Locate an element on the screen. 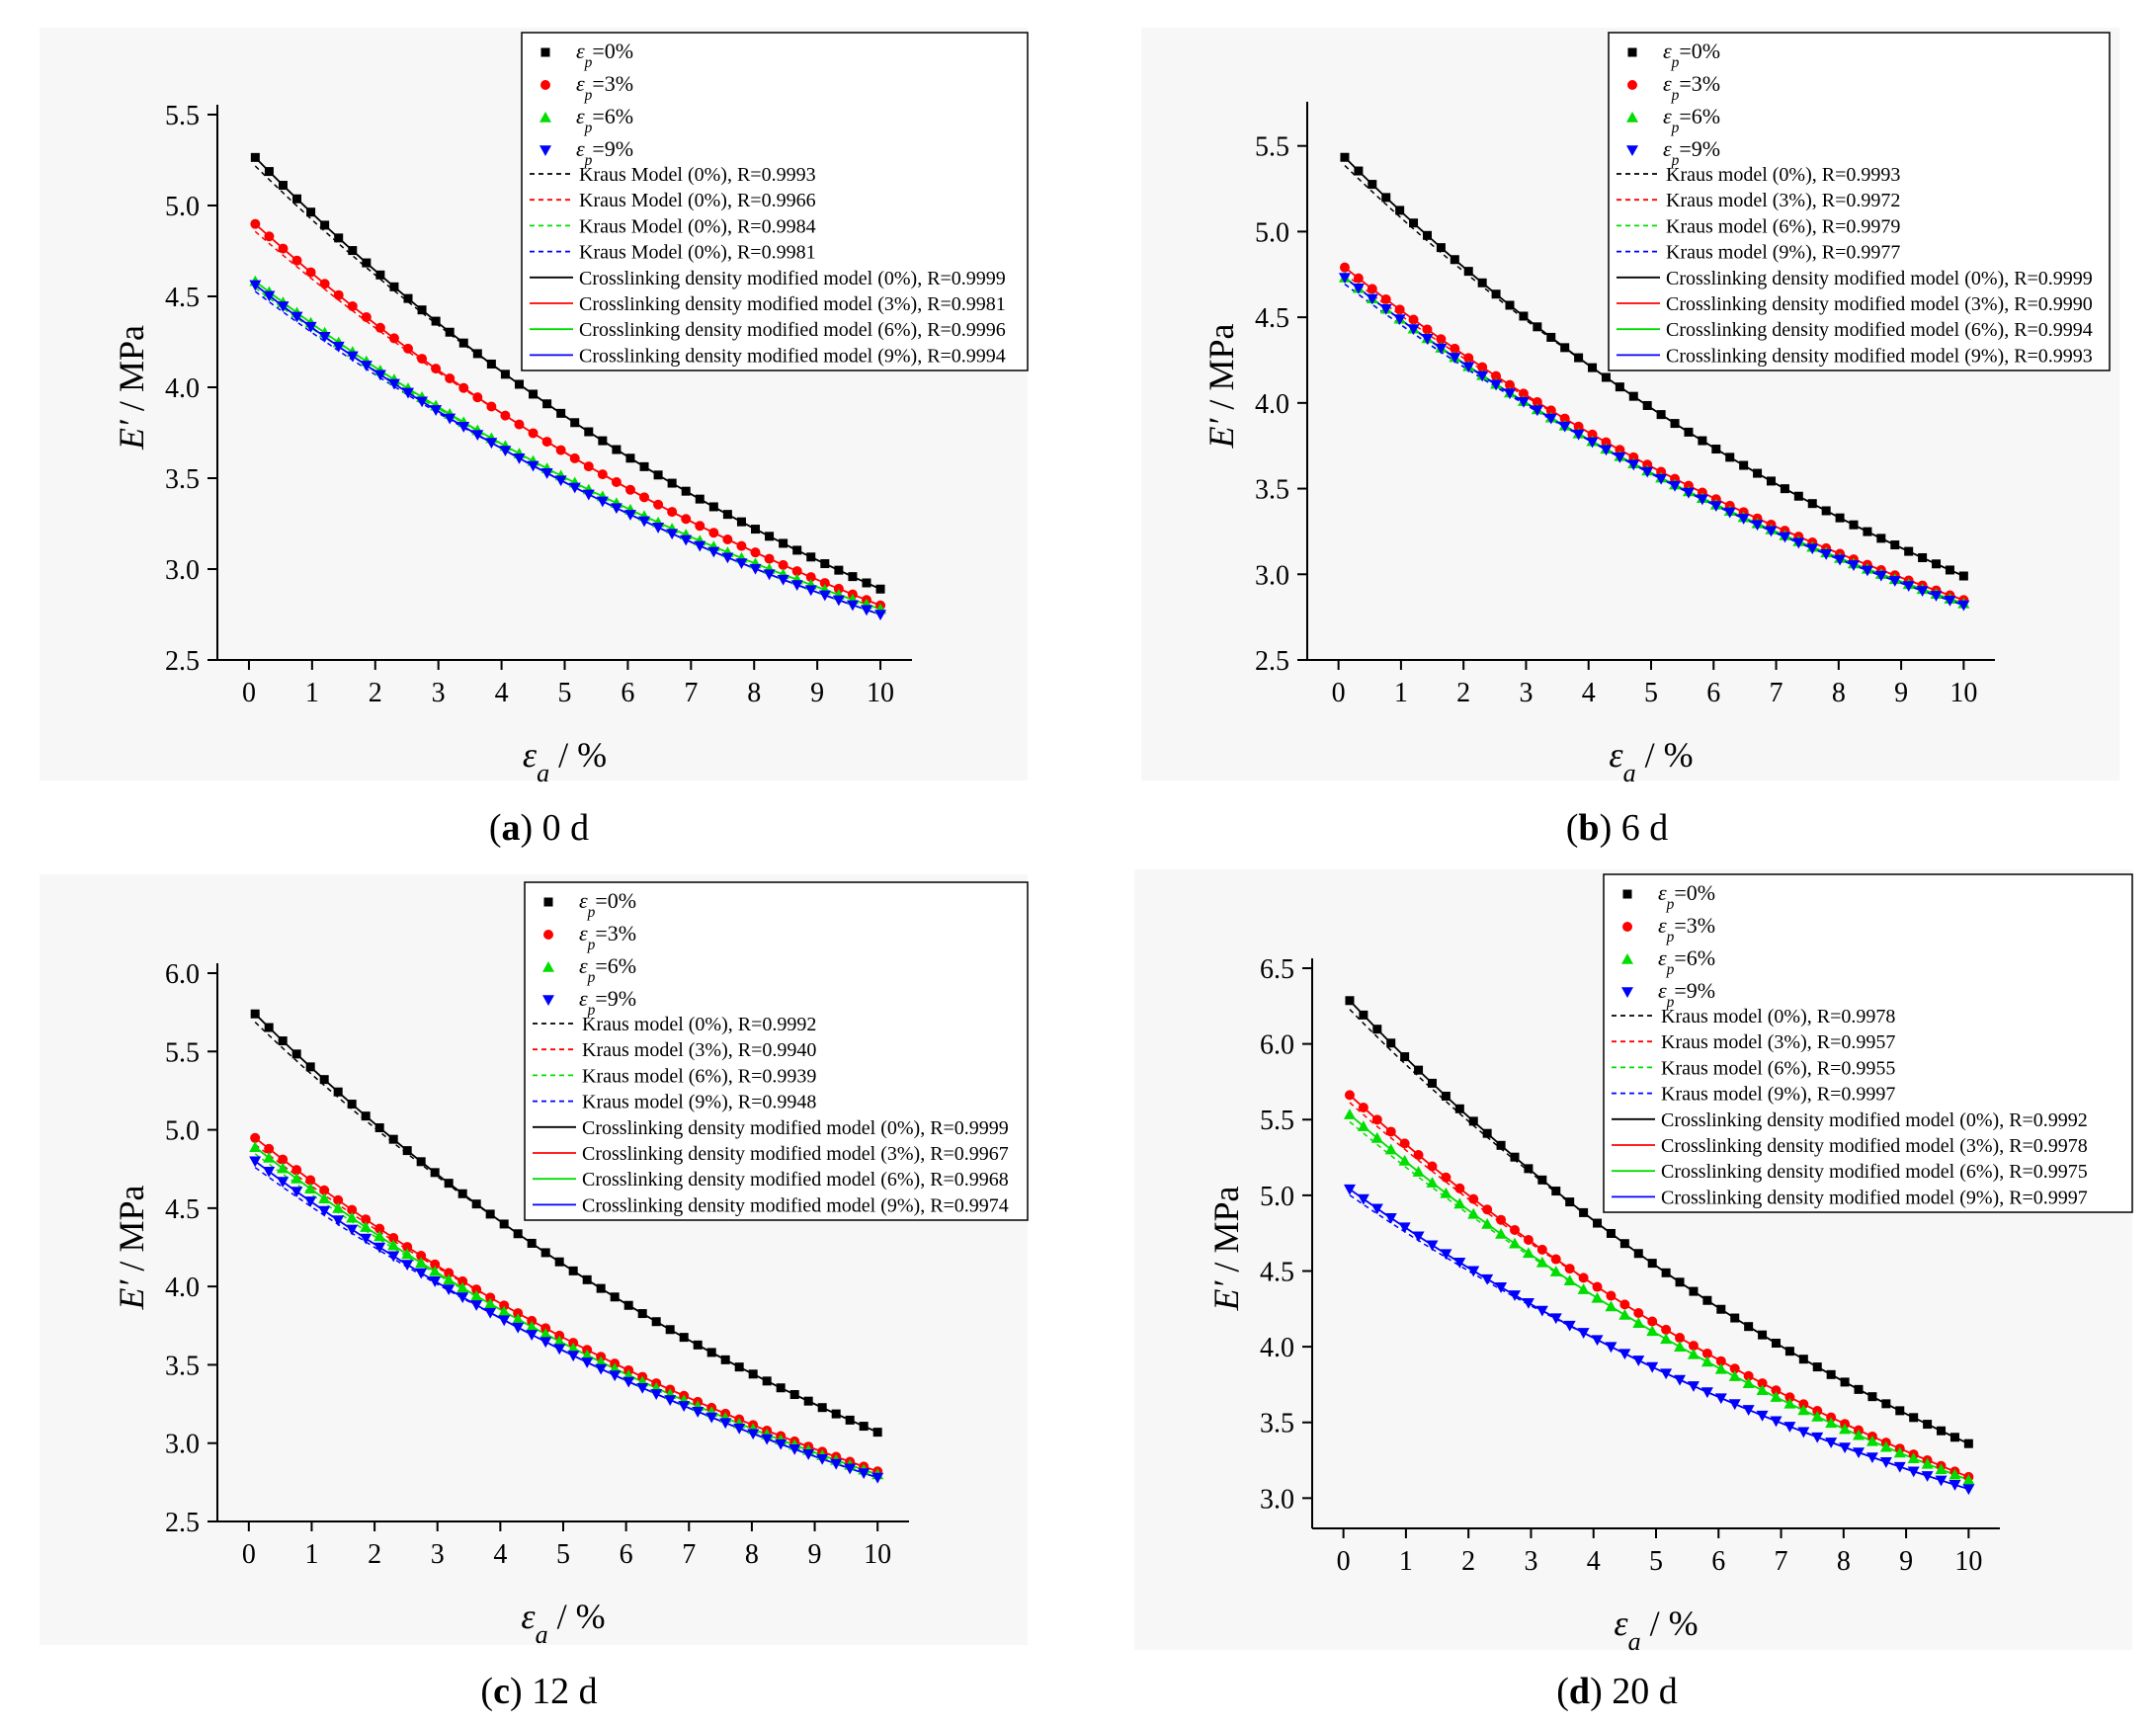 This screenshot has height=1725, width=2156. x-tick-label: 3 is located at coordinates (439, 693).